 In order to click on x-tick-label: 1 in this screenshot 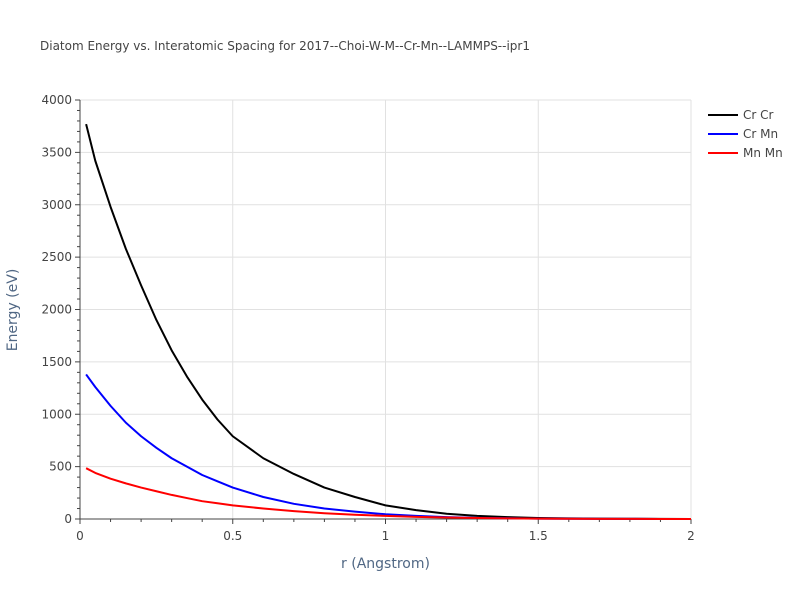, I will do `click(386, 536)`.